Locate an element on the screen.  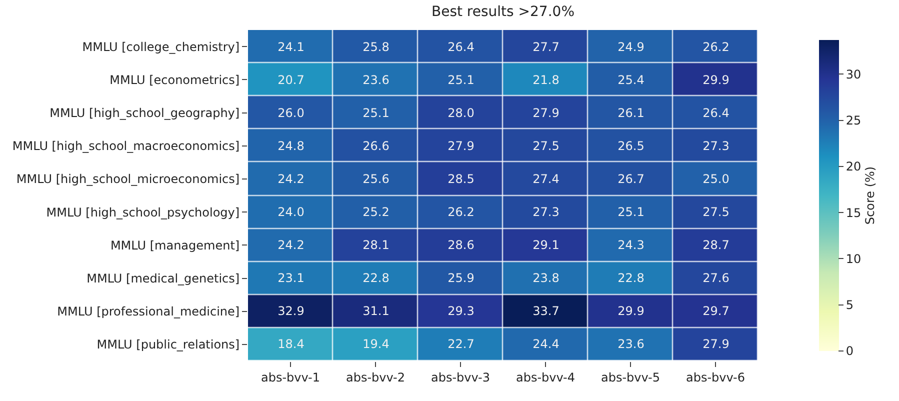
data-label: 29.7 is located at coordinates (716, 311).